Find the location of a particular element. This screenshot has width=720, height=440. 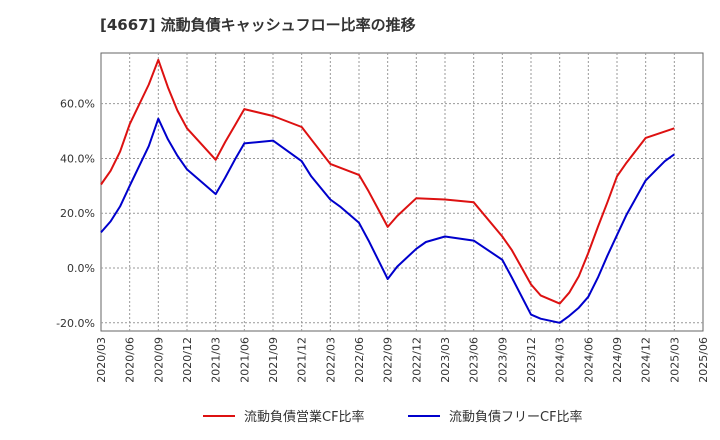

x-tick-label: 2022/03 is located at coordinates (330, 360).